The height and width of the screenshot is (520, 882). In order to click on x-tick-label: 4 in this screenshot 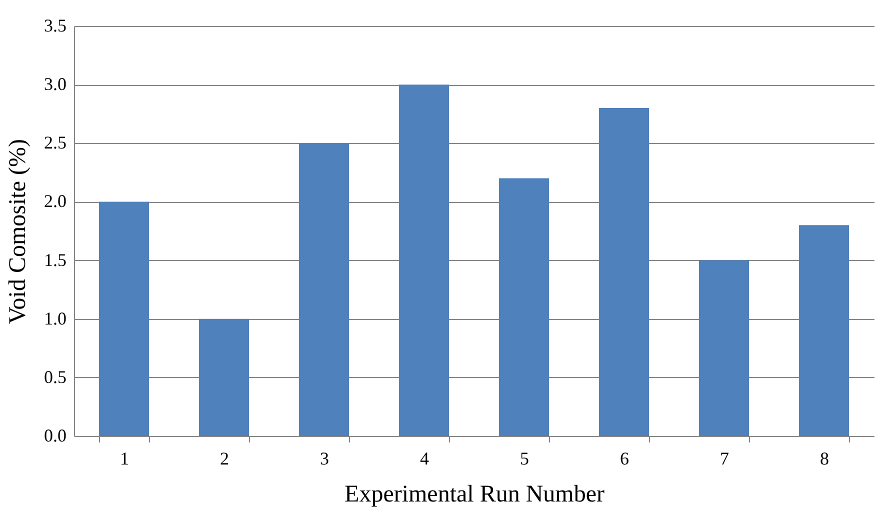, I will do `click(424, 458)`.